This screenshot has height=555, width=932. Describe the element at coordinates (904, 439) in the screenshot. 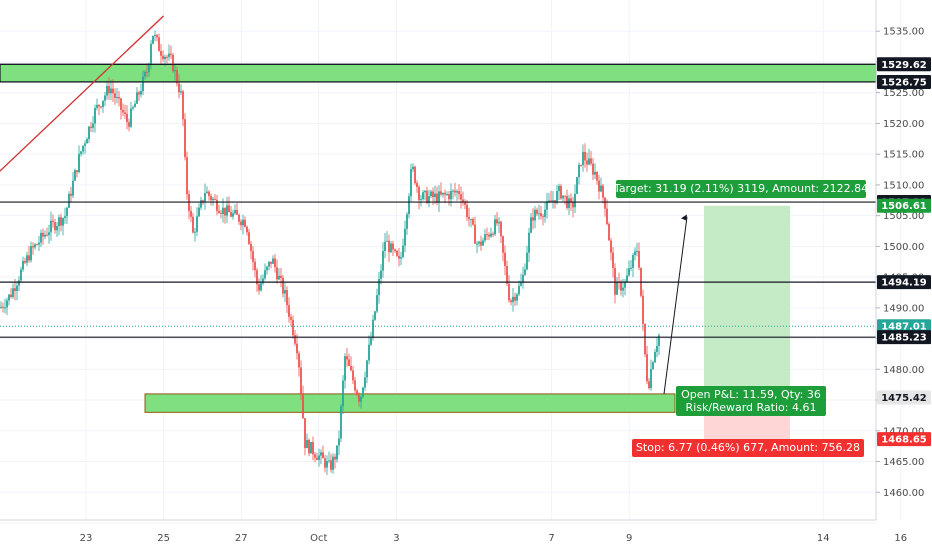

I see `price-badge-stop-marker: 1468.65` at that location.